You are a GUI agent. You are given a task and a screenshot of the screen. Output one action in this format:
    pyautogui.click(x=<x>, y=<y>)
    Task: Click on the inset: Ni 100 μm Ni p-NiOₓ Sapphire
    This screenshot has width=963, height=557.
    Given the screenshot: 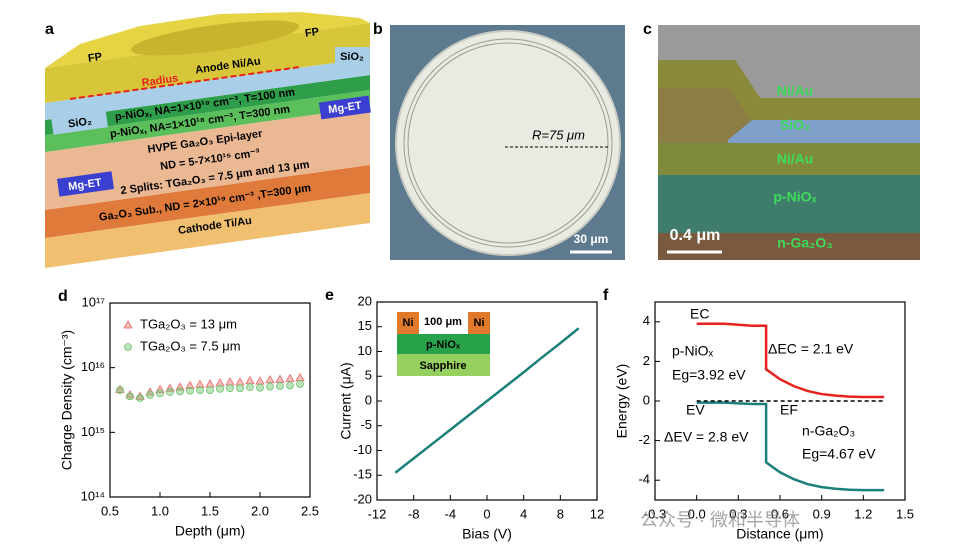 What is the action you would take?
    pyautogui.click(x=443, y=344)
    